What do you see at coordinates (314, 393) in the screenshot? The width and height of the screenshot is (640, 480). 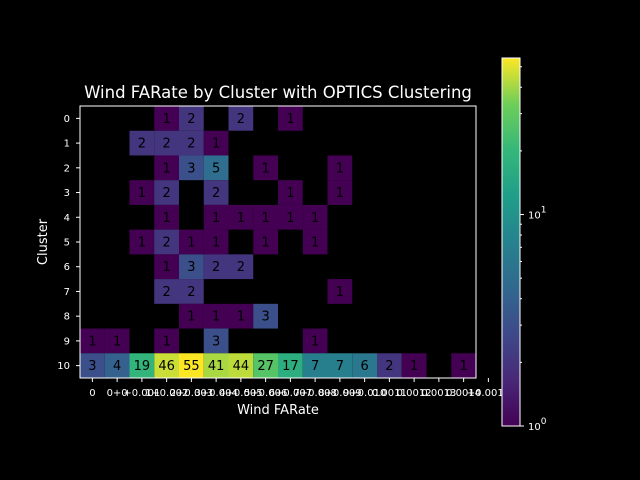 I see `x-tick-label: 7+0.008` at bounding box center [314, 393].